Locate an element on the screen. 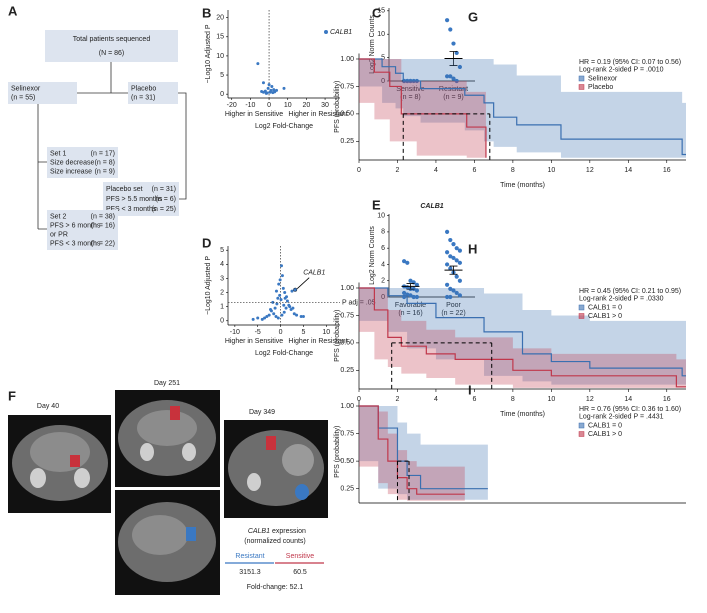 The width and height of the screenshot is (707, 613). y-tick-label: 8 is located at coordinates (383, 232).